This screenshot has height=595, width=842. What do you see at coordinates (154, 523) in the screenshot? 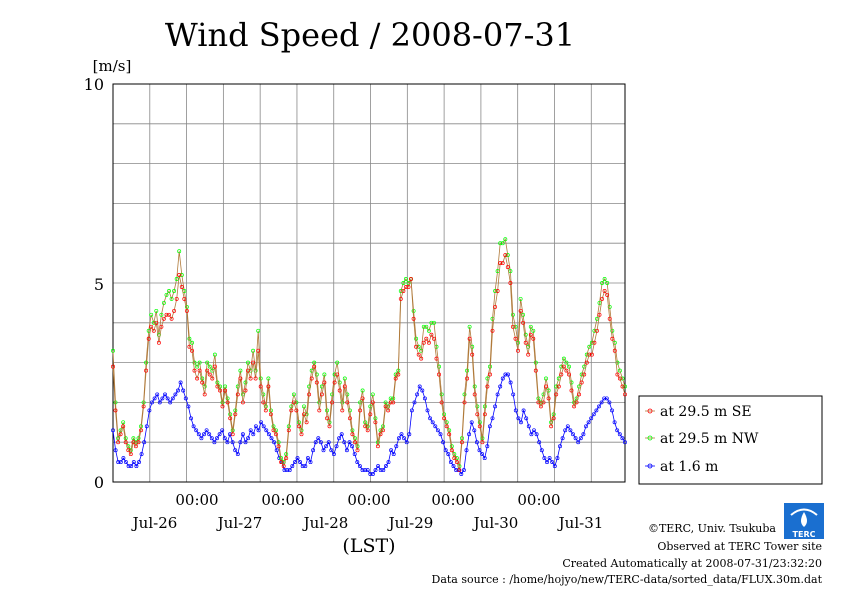
I see `x-tick-date-label: Jul-26` at bounding box center [154, 523].